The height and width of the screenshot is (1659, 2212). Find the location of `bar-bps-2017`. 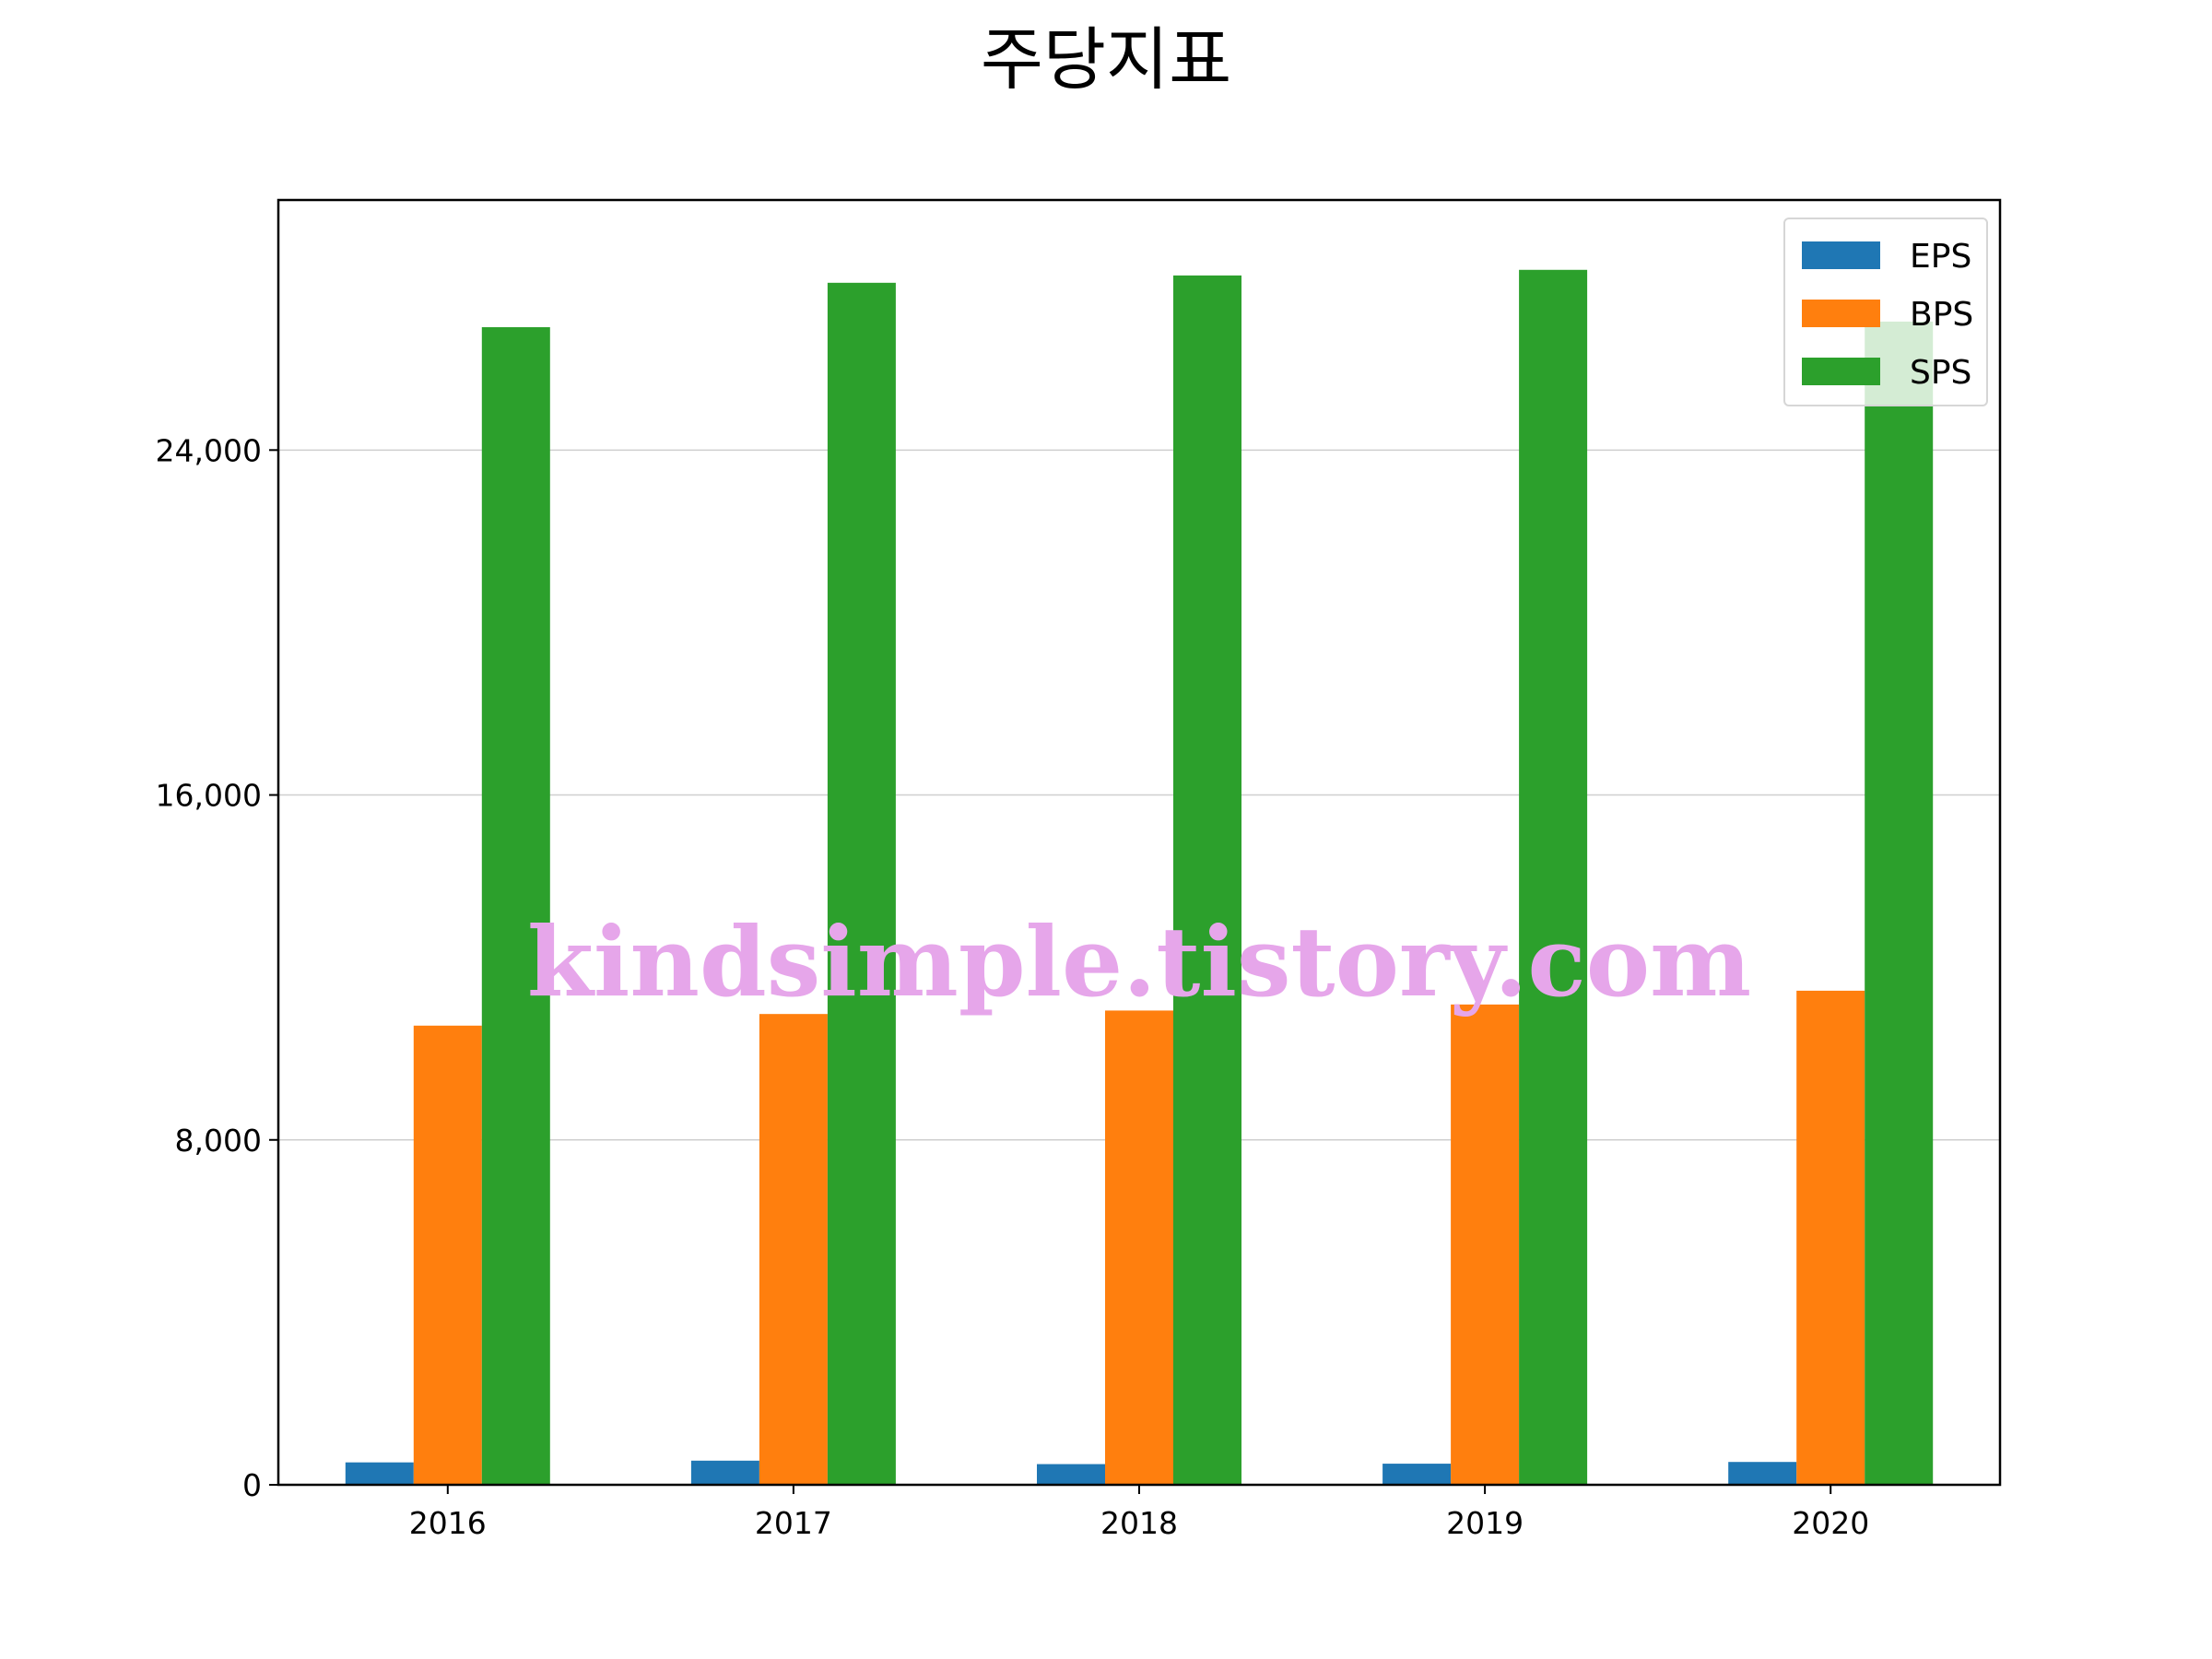

bar-bps-2017 is located at coordinates (793, 1249).